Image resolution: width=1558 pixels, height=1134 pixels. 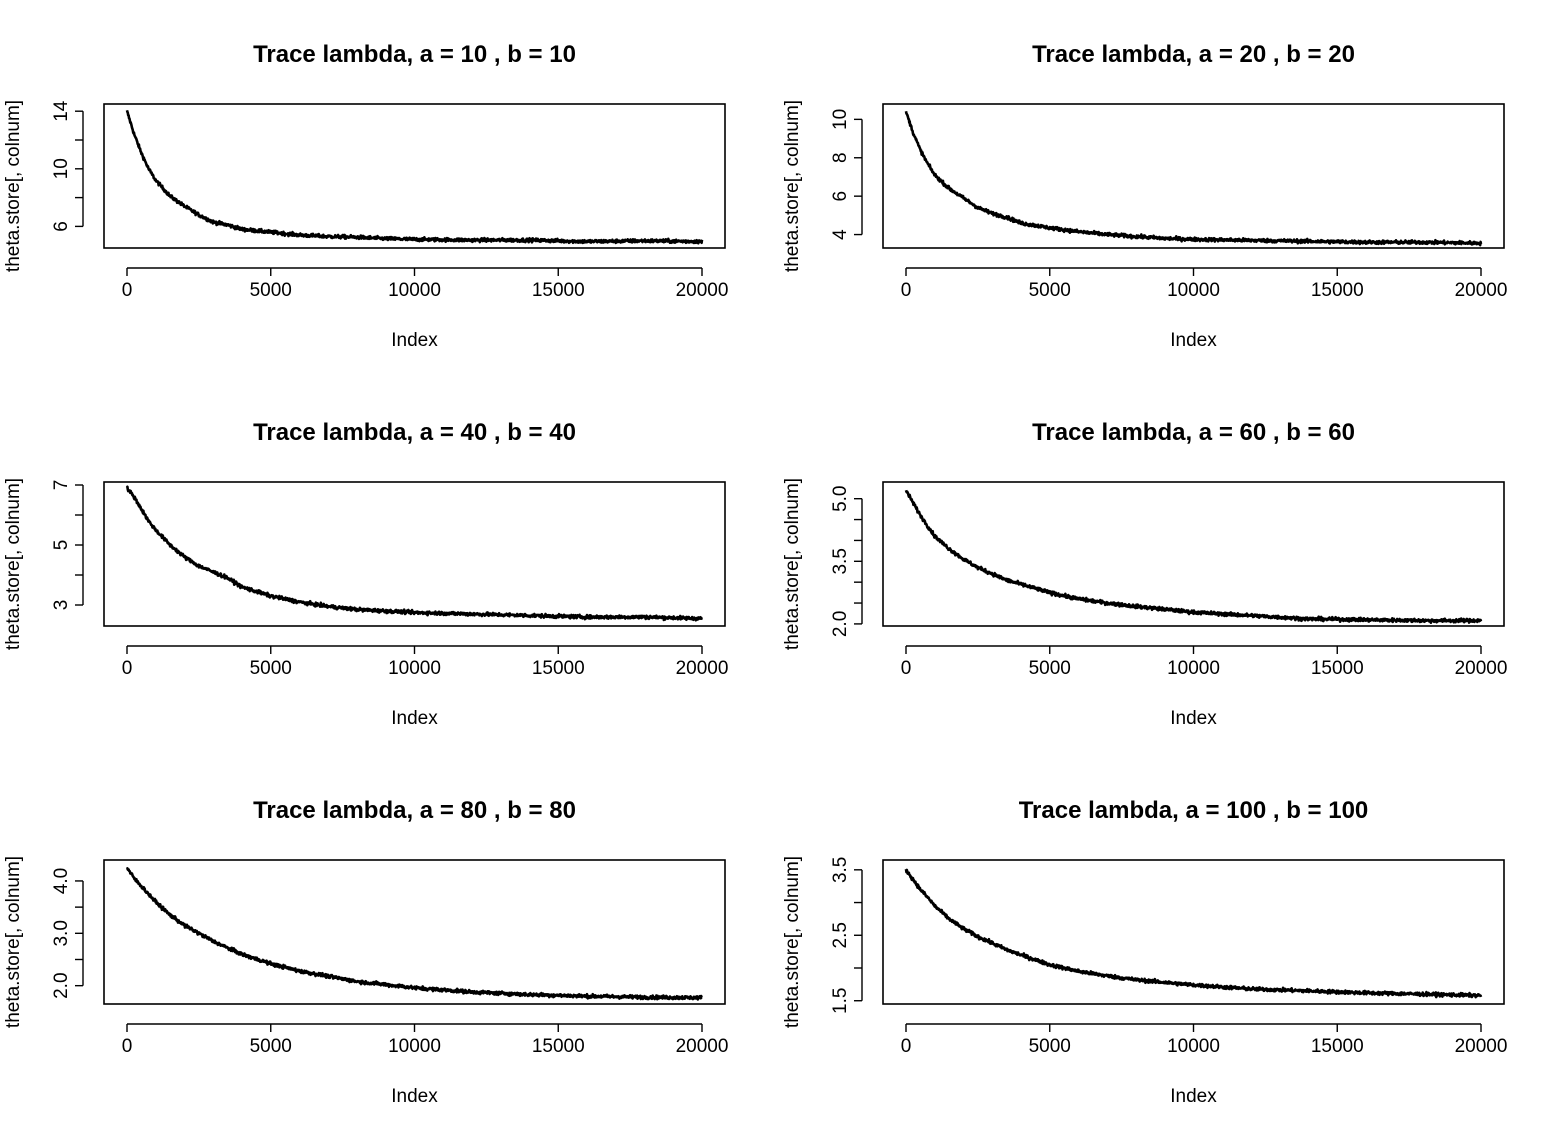 What do you see at coordinates (61, 933) in the screenshot?
I see `y-tick-label: 3.0` at bounding box center [61, 933].